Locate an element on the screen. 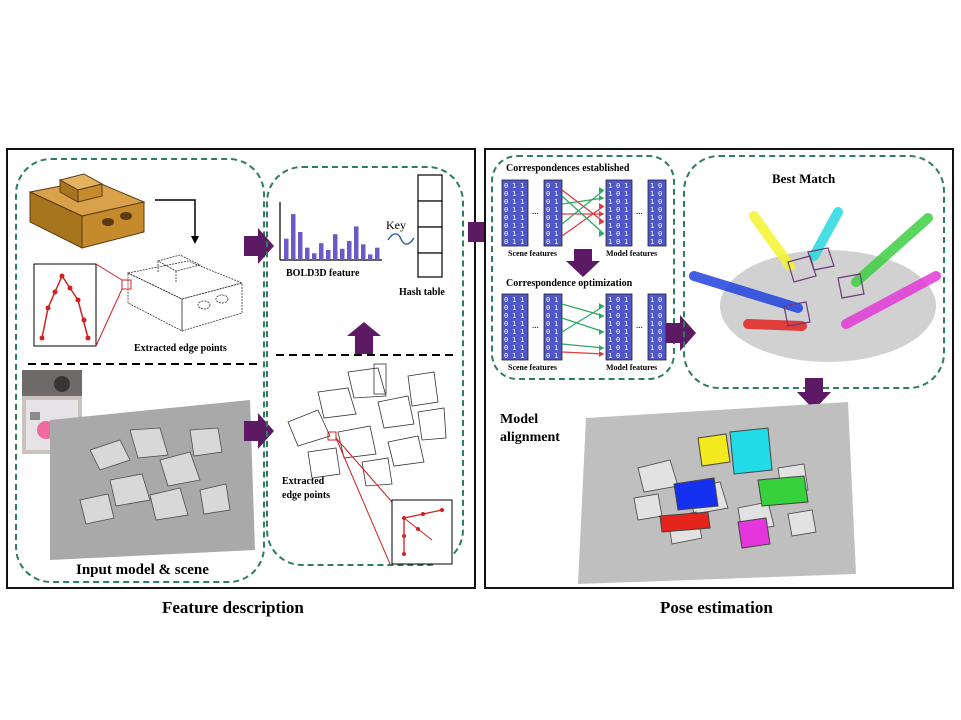 The width and height of the screenshot is (961, 720). feature-extraction-region is located at coordinates (365, 366).